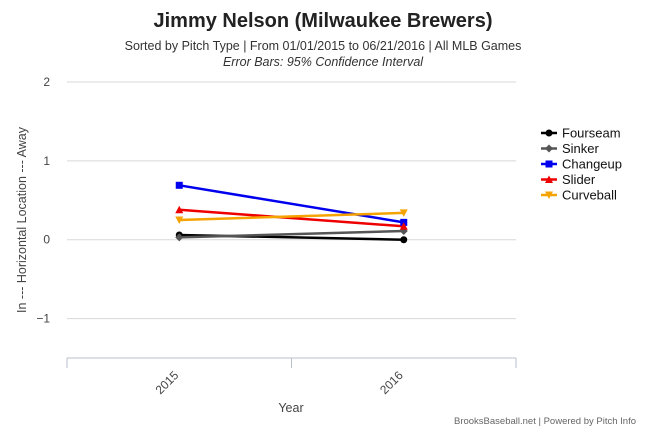 Image resolution: width=647 pixels, height=432 pixels. Describe the element at coordinates (404, 240) in the screenshot. I see `data-point-fourseam` at that location.